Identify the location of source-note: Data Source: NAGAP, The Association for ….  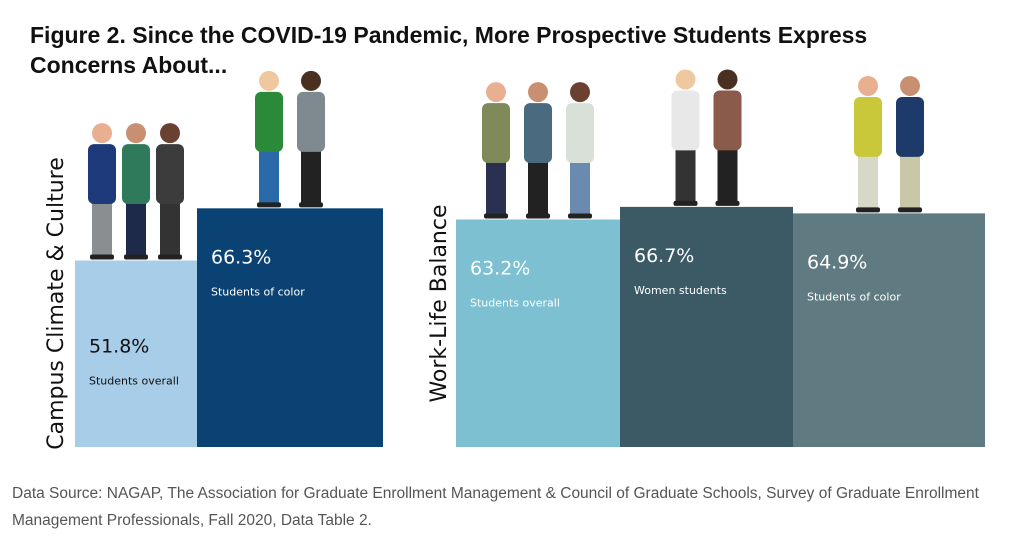
(495, 507).